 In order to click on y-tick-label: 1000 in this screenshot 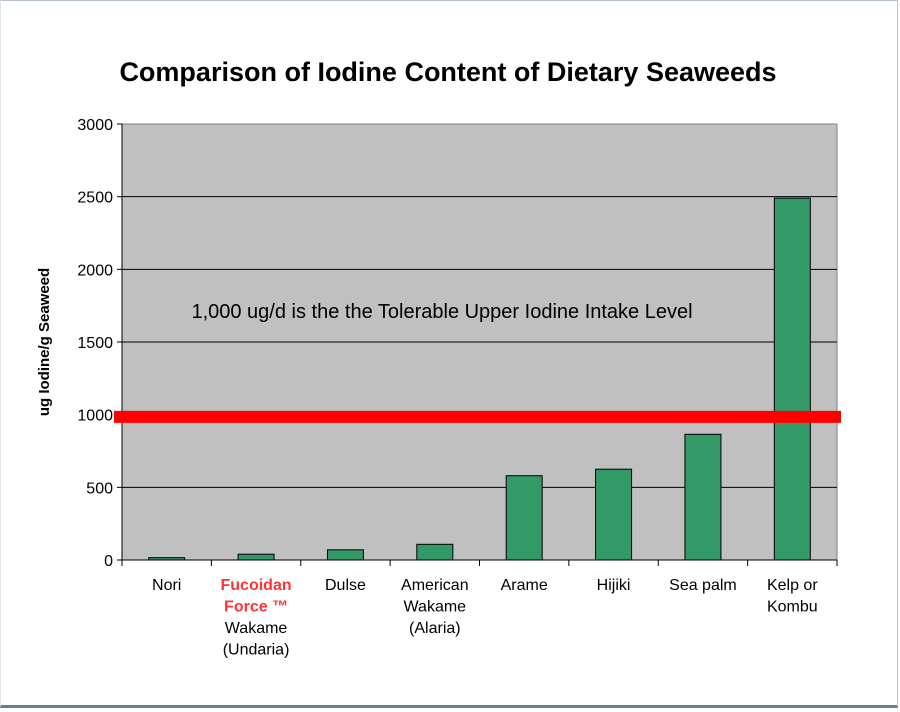, I will do `click(95, 416)`.